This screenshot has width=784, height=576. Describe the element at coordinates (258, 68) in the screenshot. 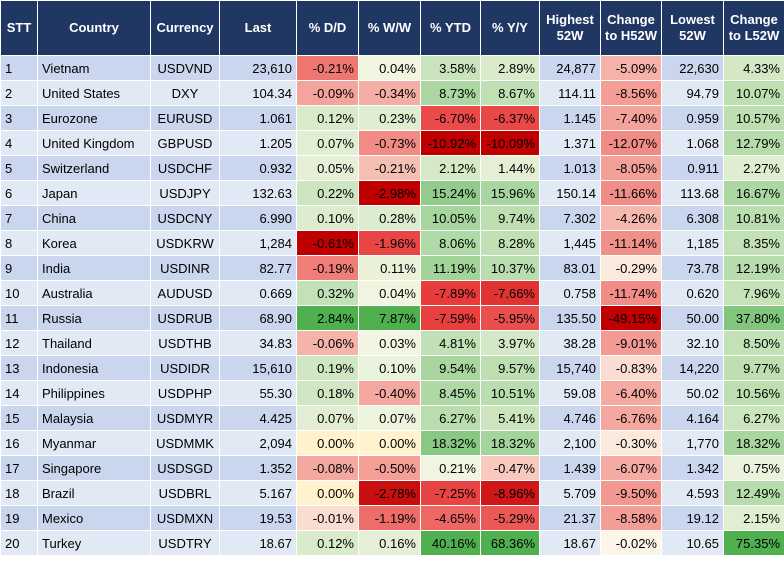

I see `cell: 23,610` at that location.